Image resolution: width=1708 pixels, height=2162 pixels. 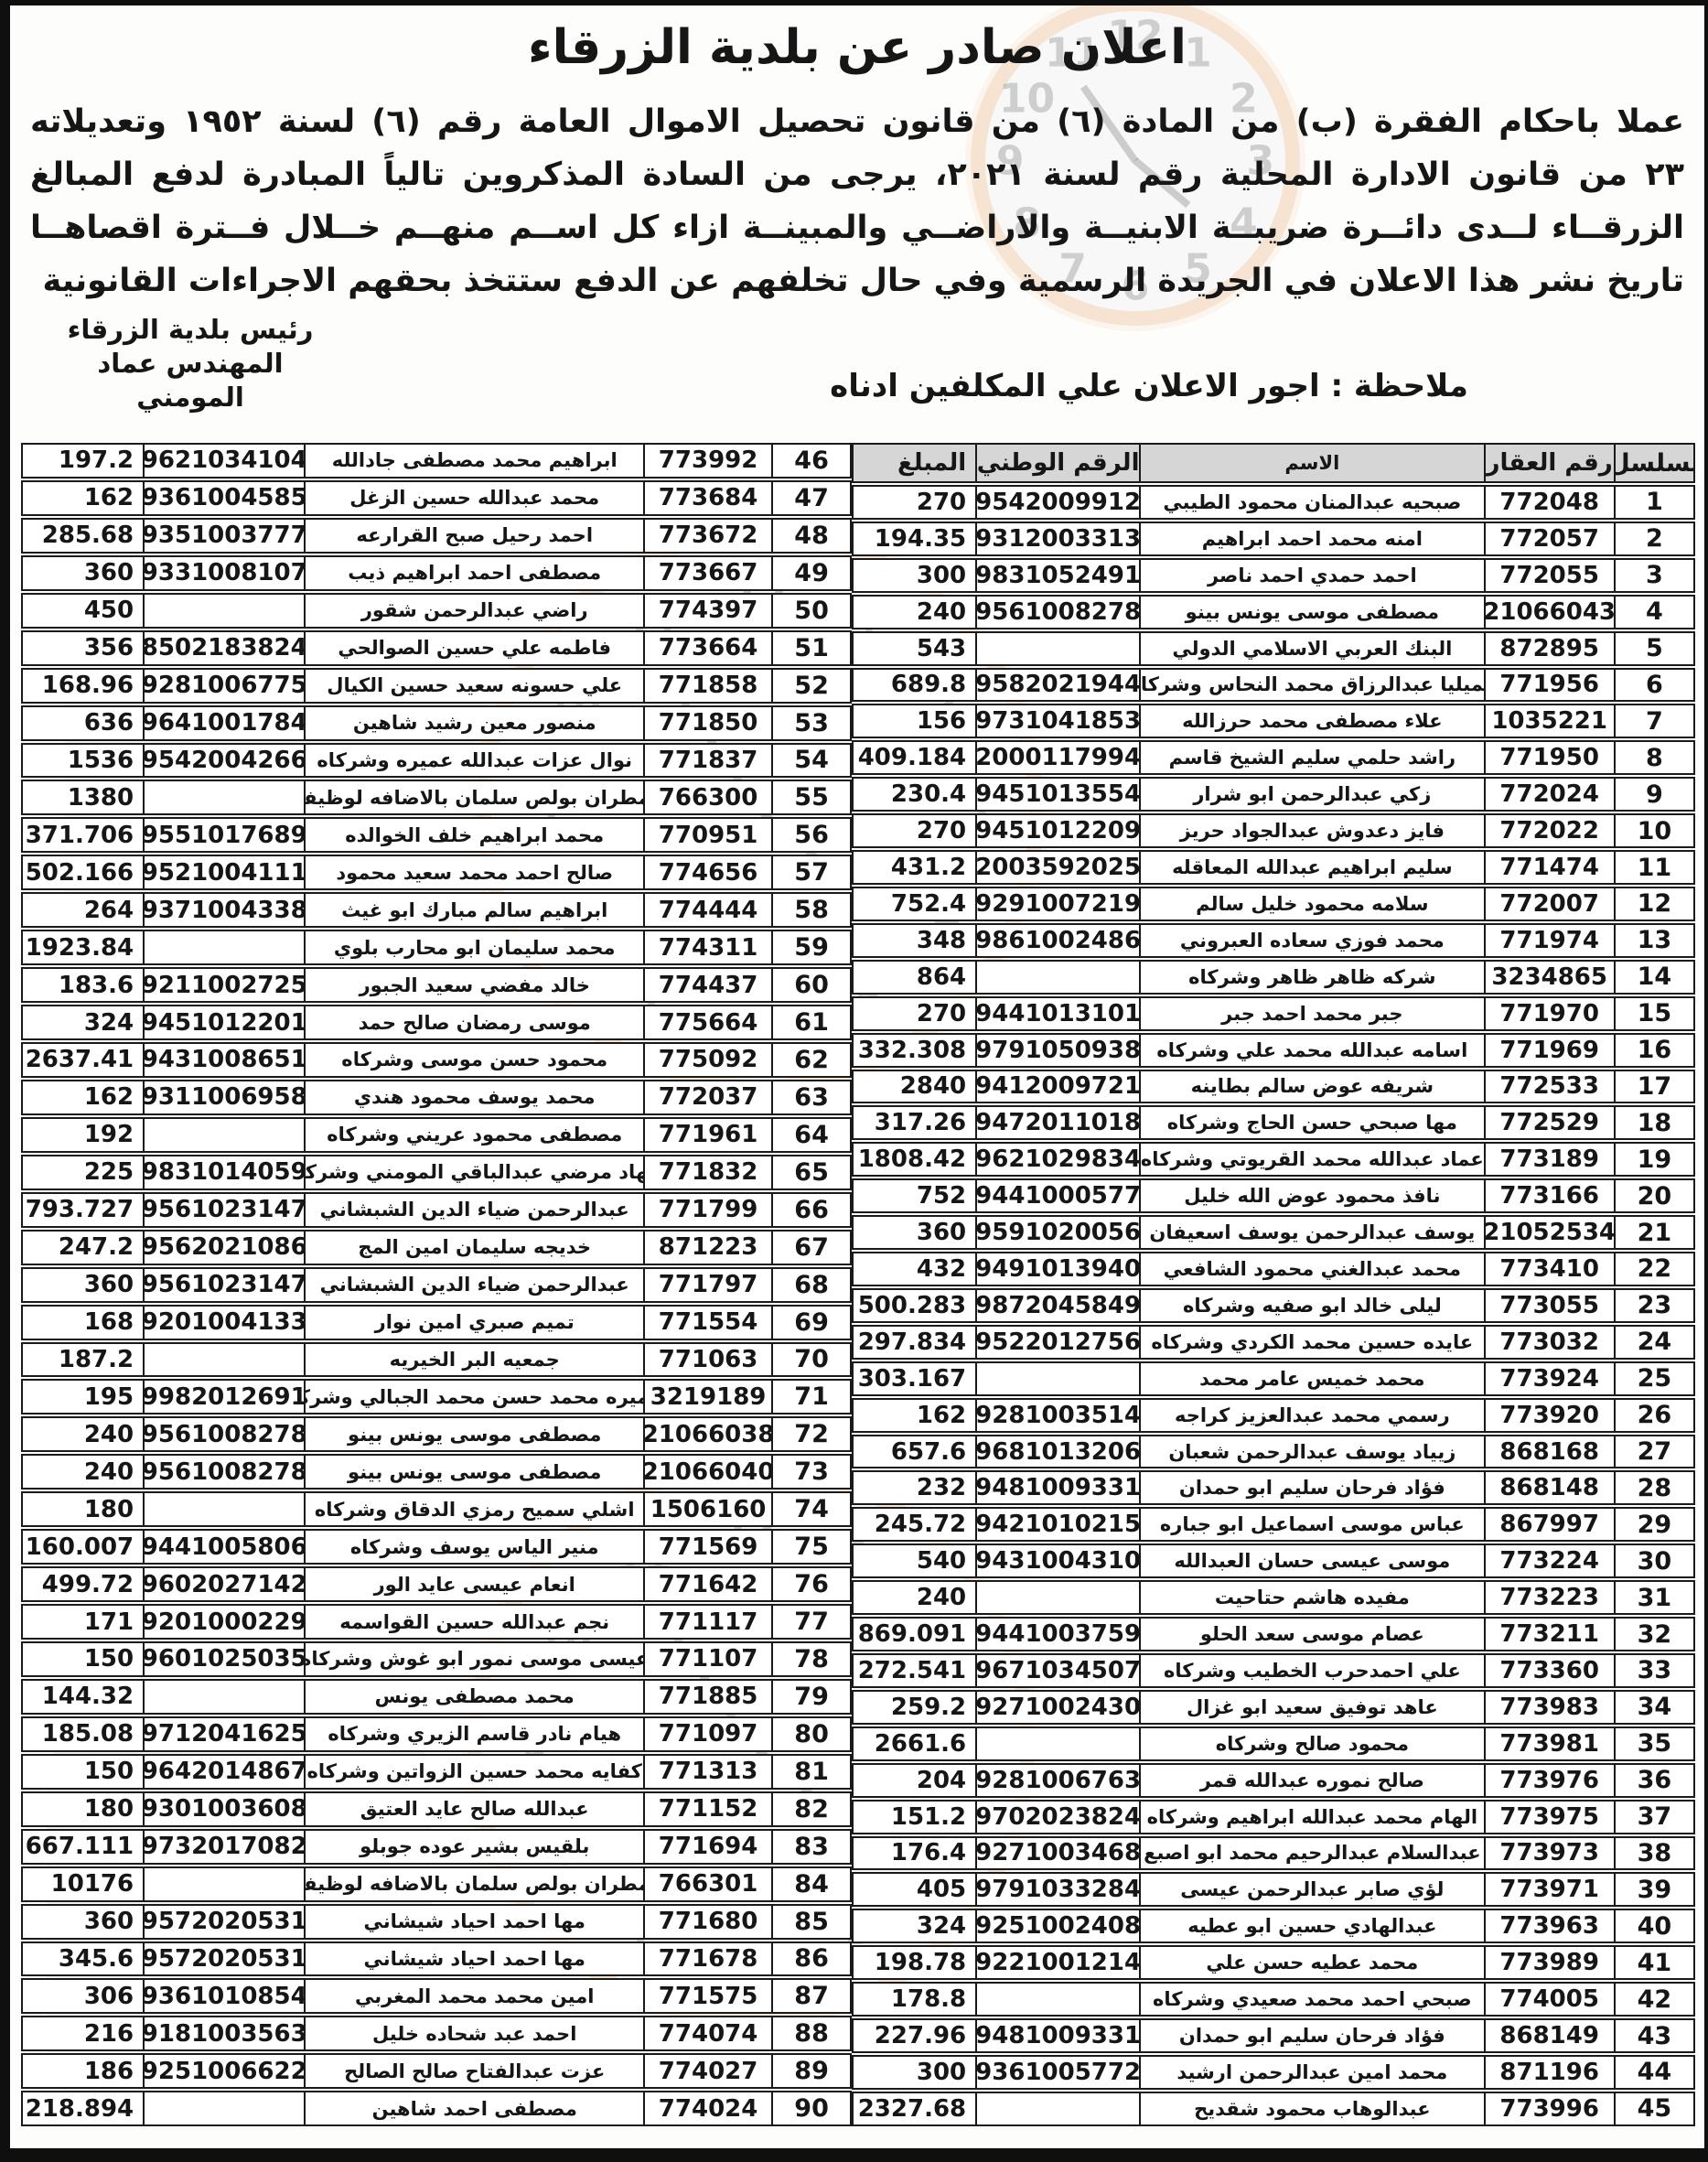 I want to click on cell-serial: 84, so click(x=810, y=1884).